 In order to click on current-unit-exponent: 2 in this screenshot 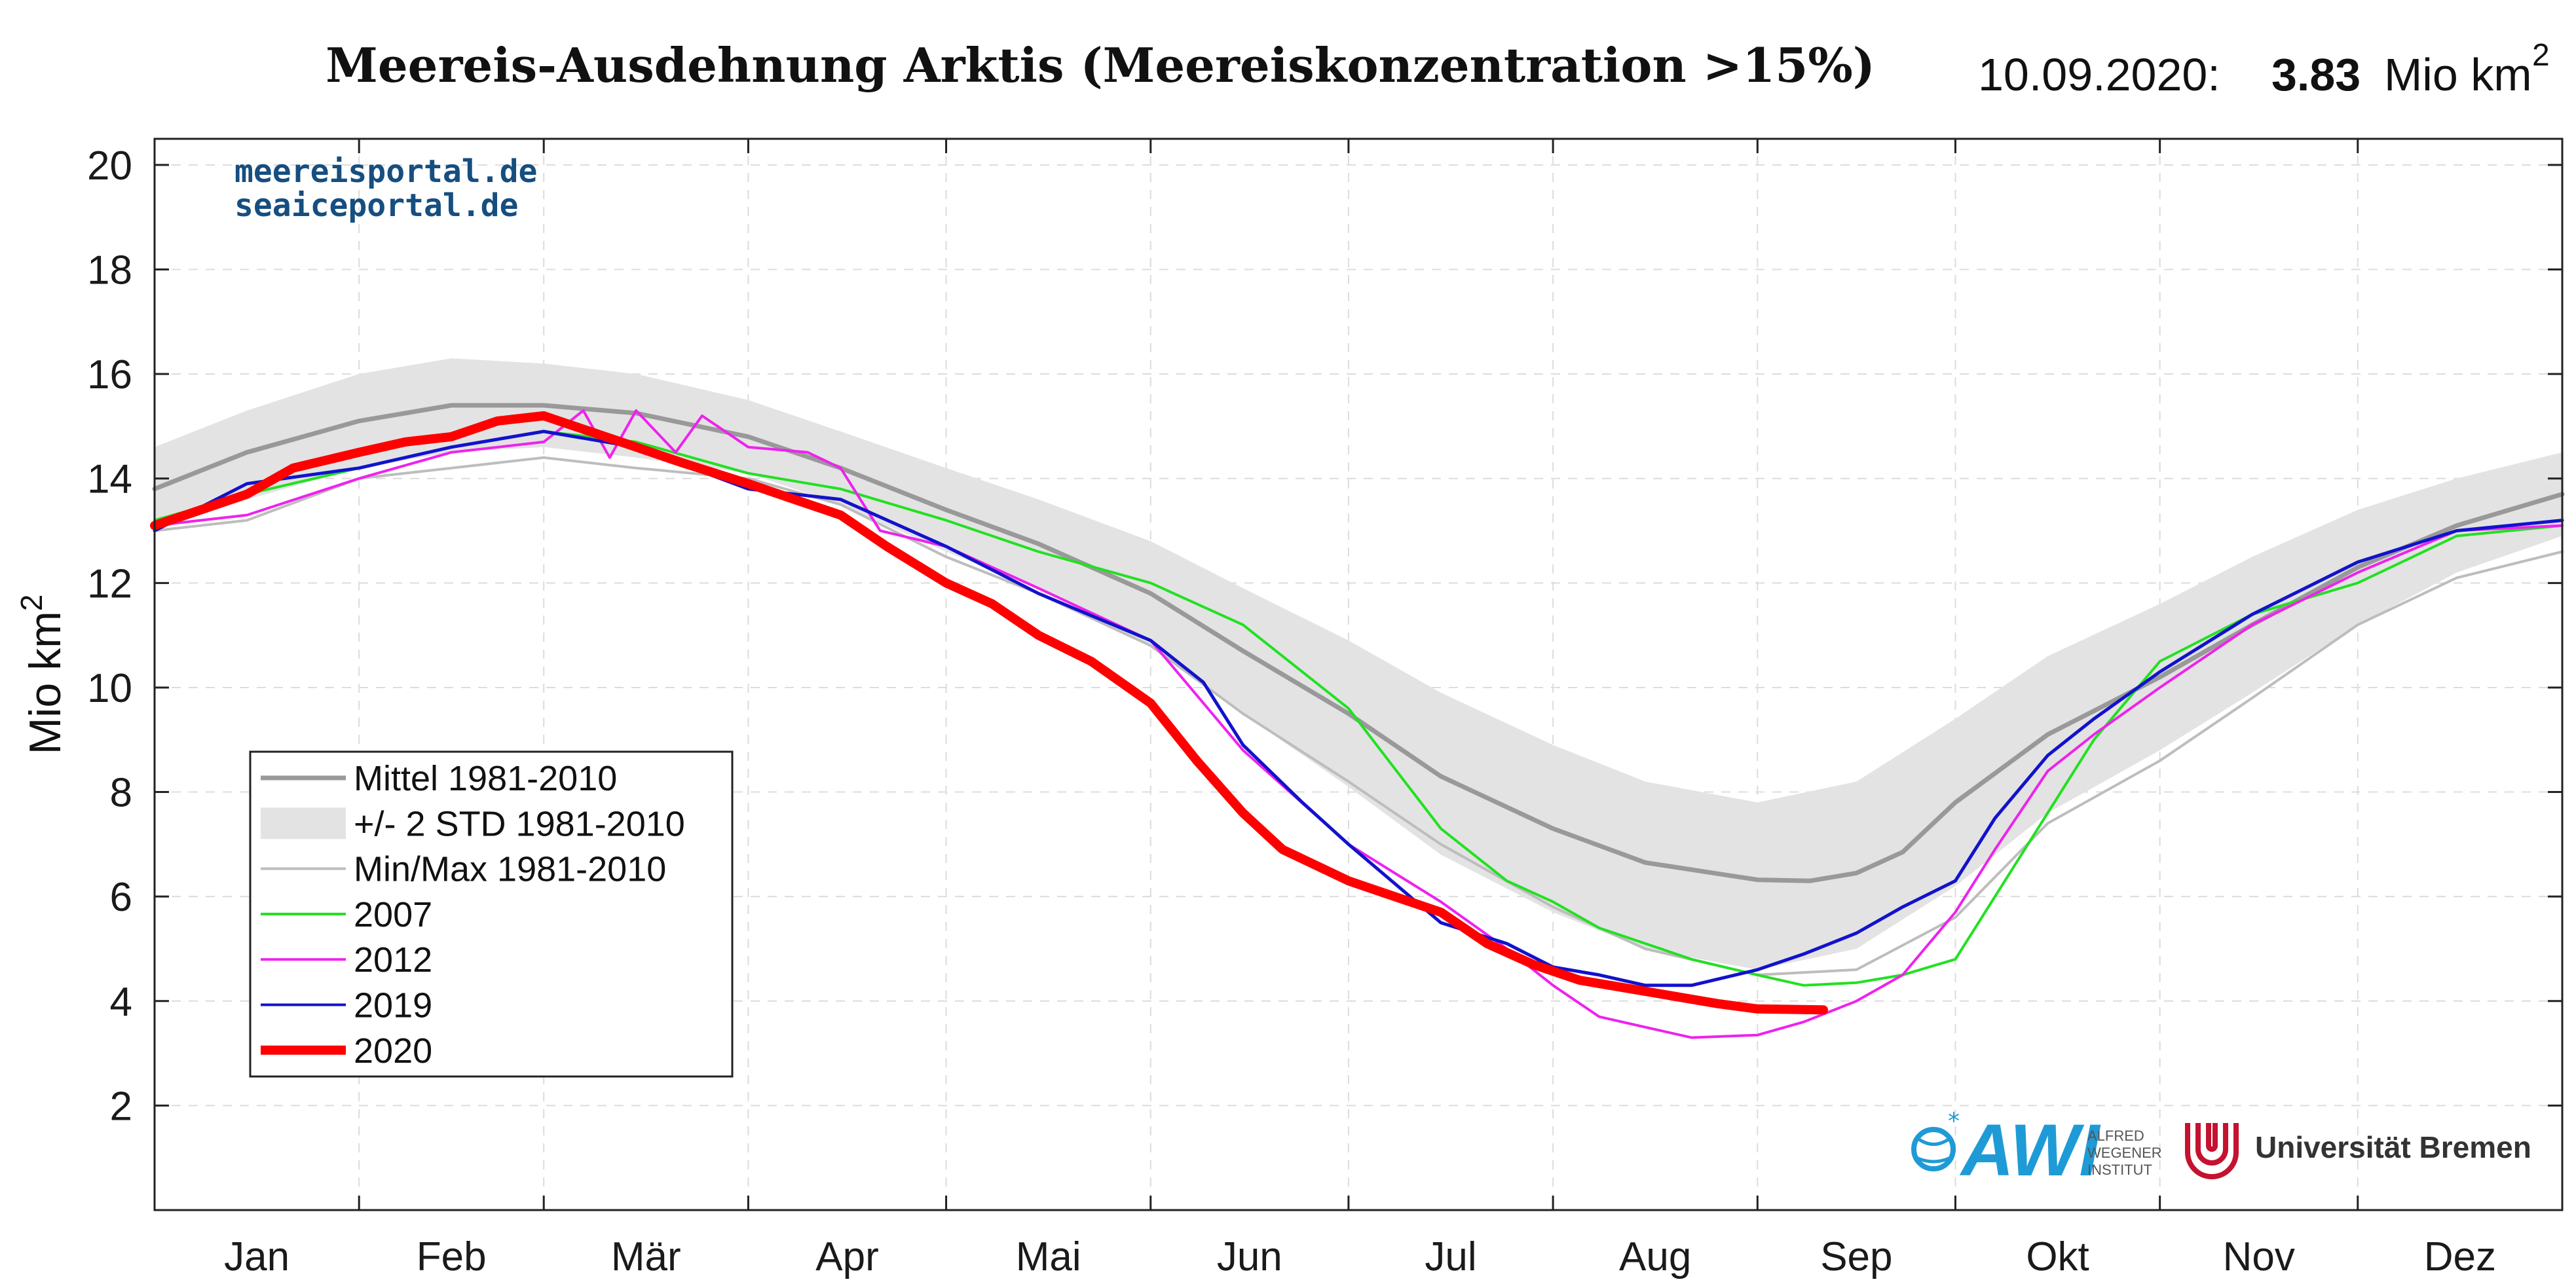, I will do `click(2541, 55)`.